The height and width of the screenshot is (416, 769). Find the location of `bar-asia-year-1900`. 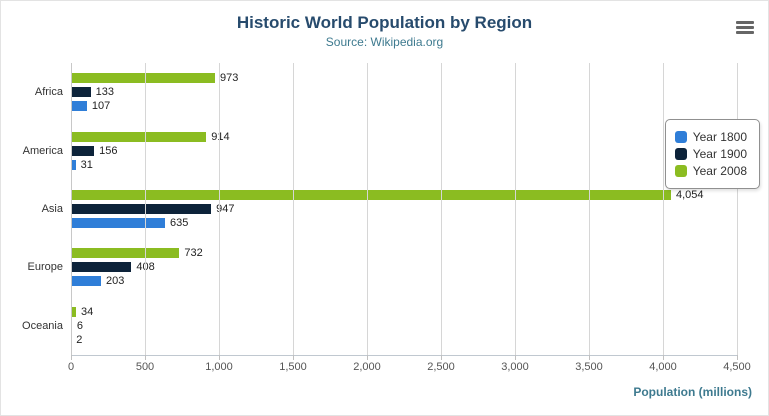

bar-asia-year-1900 is located at coordinates (141, 209).